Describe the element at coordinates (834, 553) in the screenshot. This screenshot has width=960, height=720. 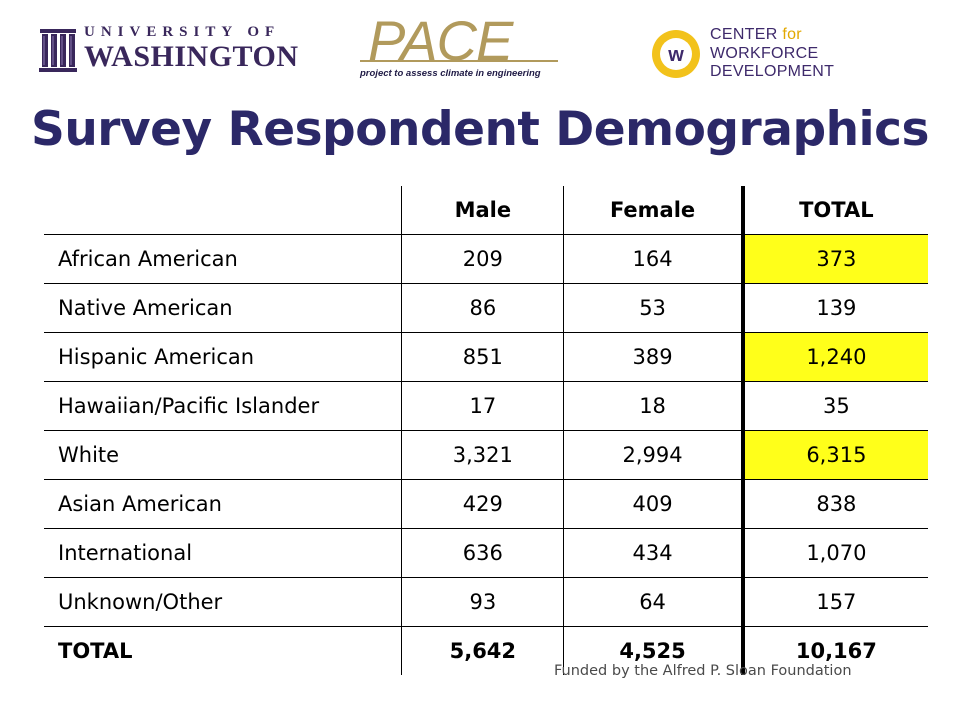
I see `cell-total: 1,070` at that location.